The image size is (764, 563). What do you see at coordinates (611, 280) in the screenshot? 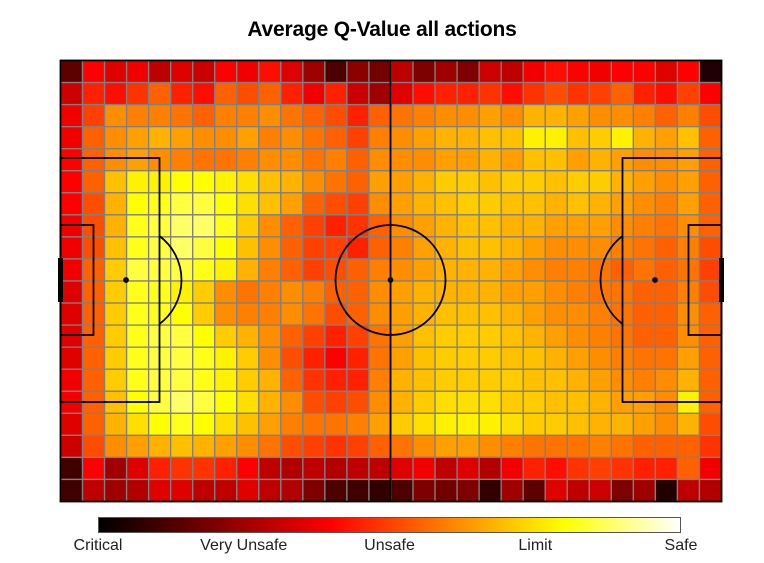
I see `right-penalty-arc` at bounding box center [611, 280].